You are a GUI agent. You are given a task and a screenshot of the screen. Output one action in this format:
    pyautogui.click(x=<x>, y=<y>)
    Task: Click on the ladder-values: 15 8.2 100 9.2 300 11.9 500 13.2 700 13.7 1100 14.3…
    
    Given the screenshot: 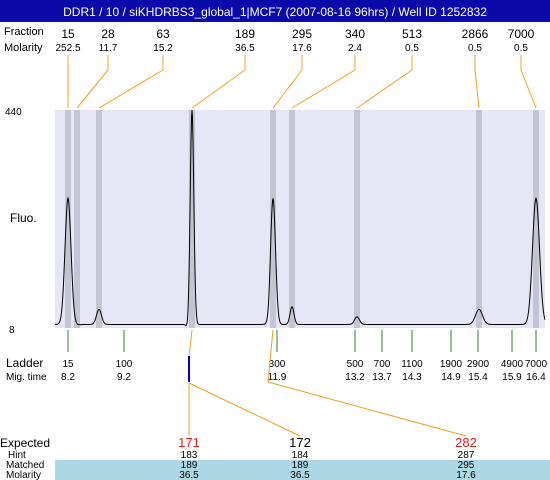 What is the action you would take?
    pyautogui.click(x=304, y=371)
    